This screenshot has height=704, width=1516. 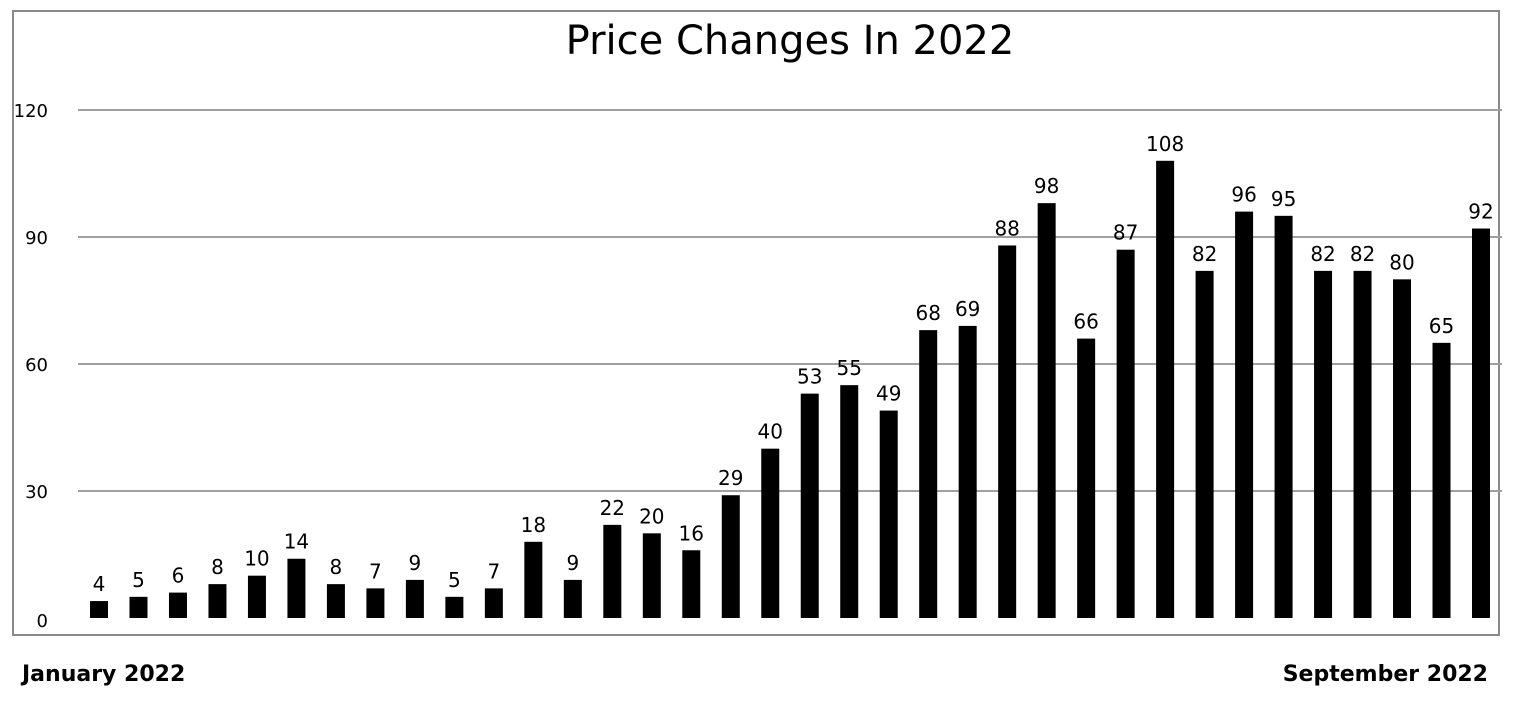 What do you see at coordinates (1046, 186) in the screenshot?
I see `bar-value-label: 98` at bounding box center [1046, 186].